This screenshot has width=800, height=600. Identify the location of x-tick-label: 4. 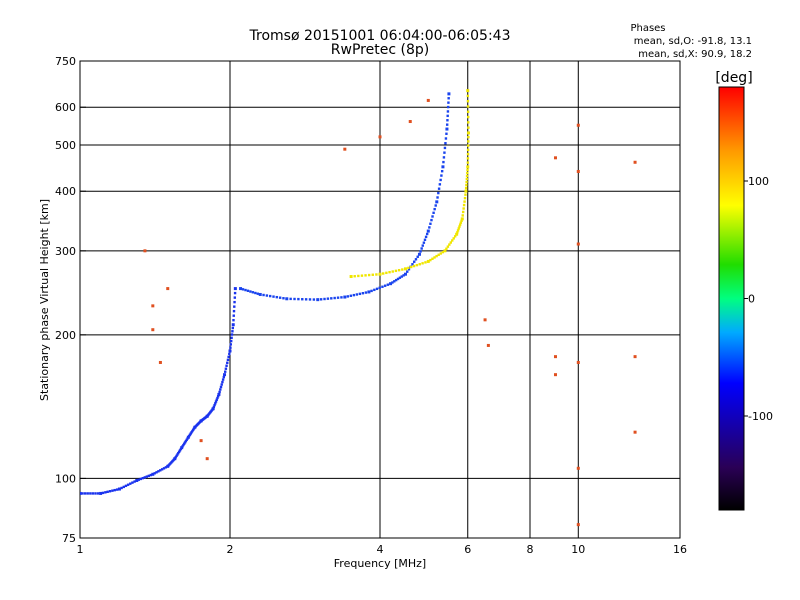
(380, 549).